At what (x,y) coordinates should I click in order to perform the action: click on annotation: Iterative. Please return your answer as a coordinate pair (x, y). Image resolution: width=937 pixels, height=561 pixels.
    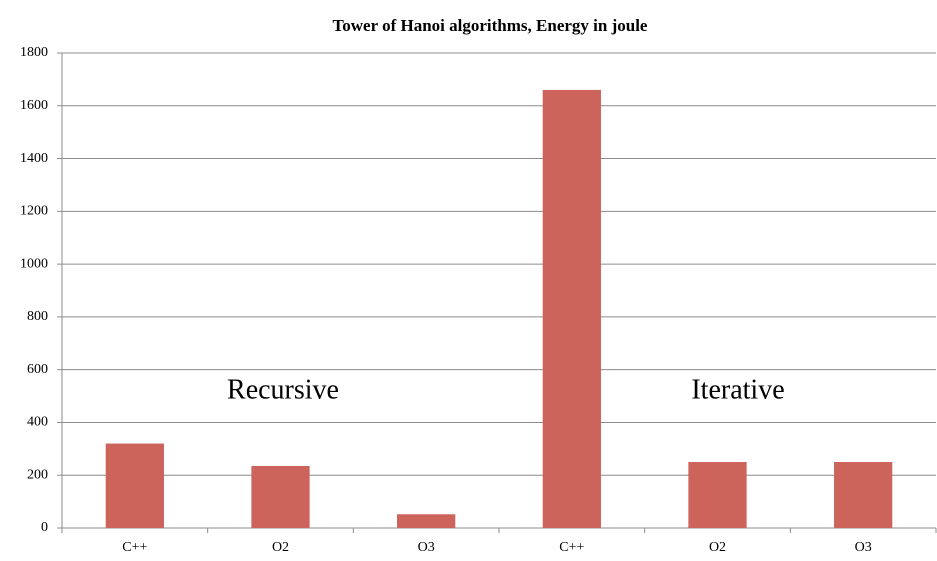
    Looking at the image, I should click on (737, 389).